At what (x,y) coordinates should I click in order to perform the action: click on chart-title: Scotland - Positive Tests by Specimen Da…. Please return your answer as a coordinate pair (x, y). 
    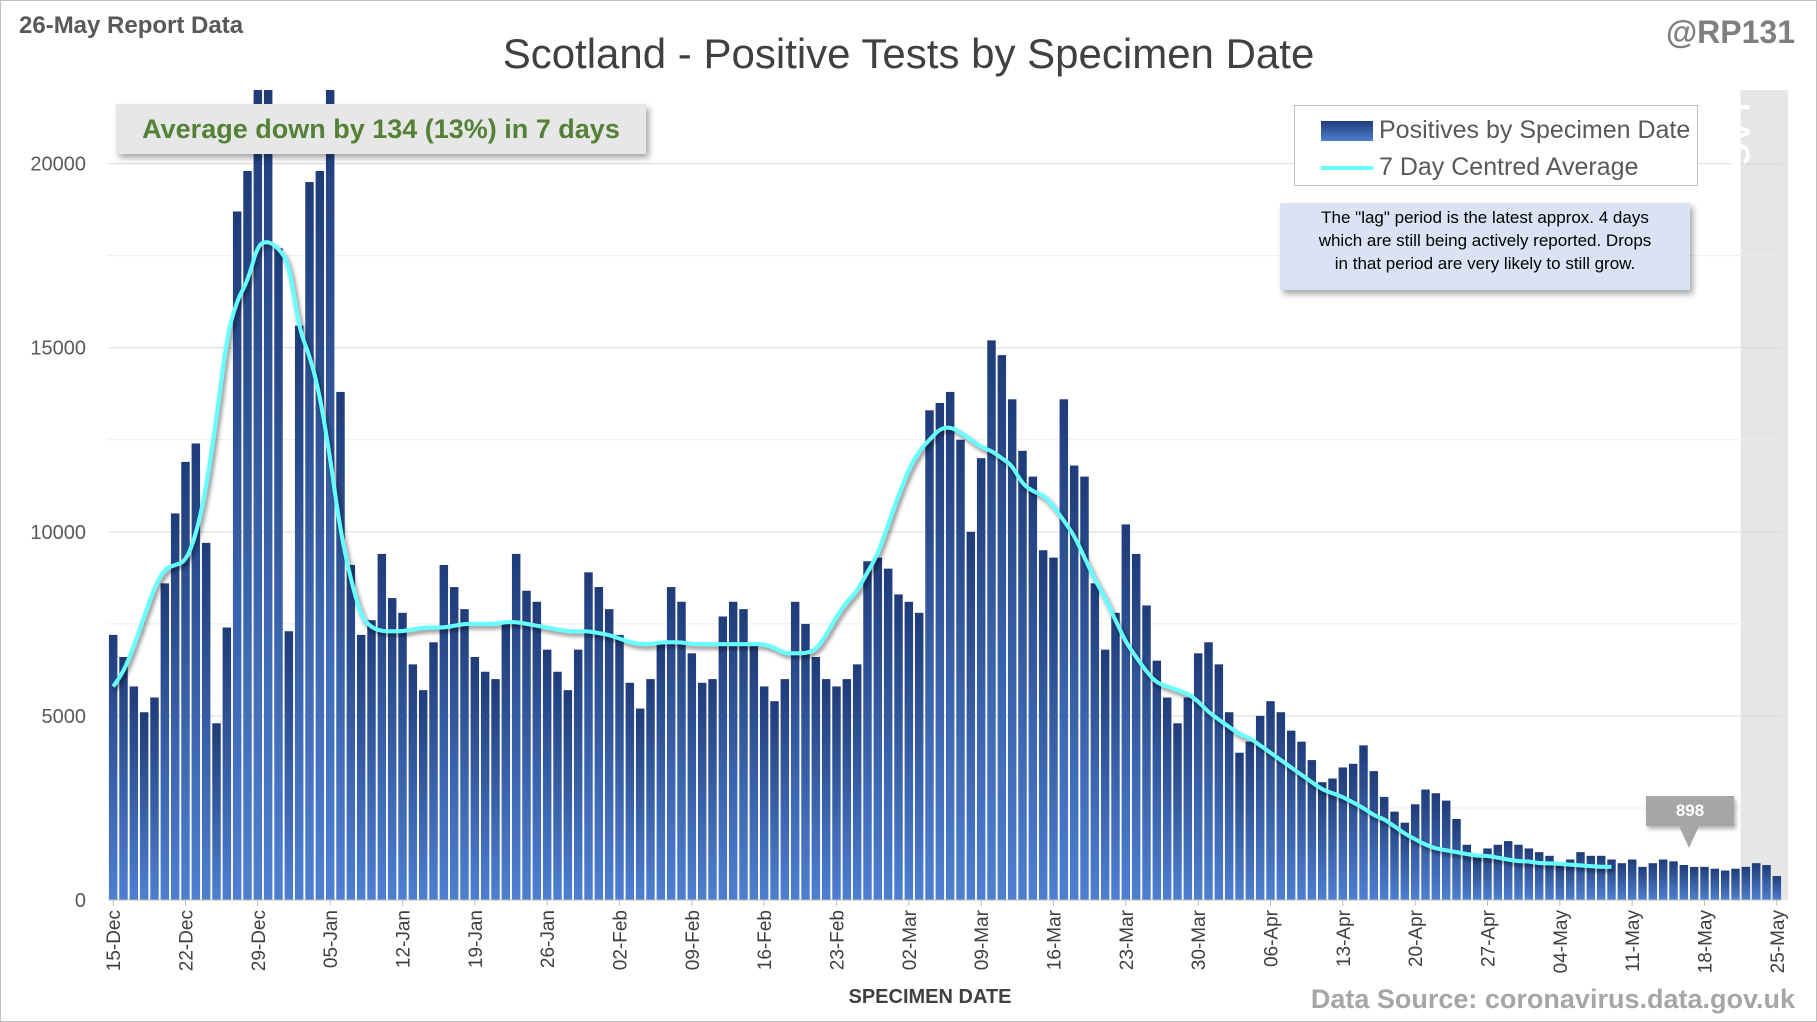
    Looking at the image, I should click on (908, 53).